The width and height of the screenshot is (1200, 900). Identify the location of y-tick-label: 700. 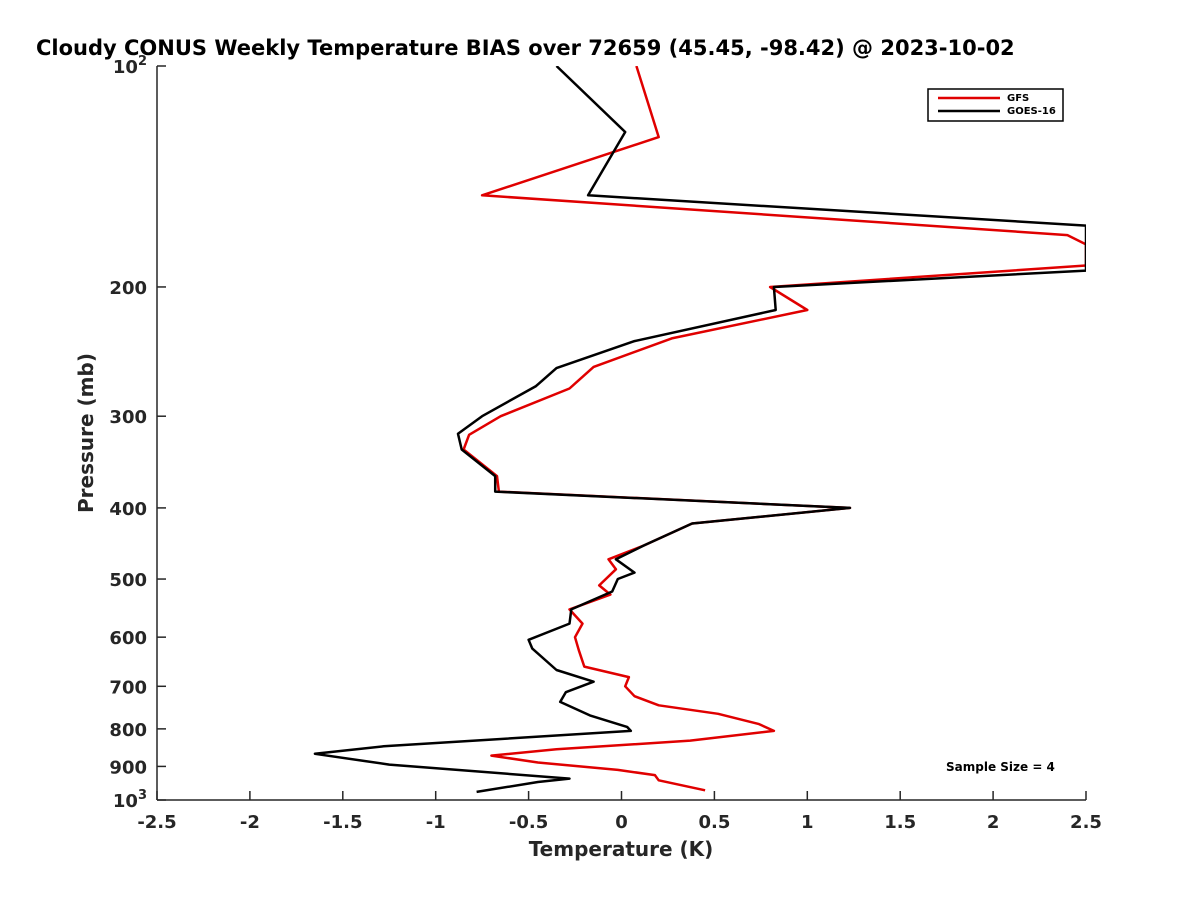
(128, 687).